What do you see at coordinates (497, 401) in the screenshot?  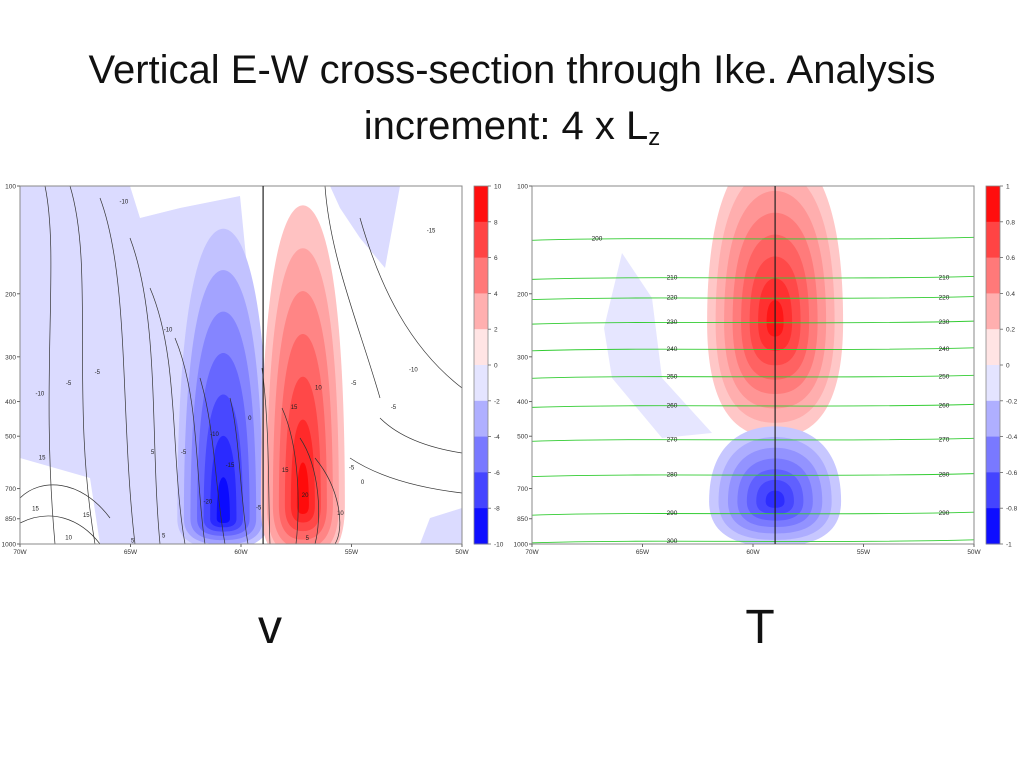 I see `v-colorbar-tick-label: -2` at bounding box center [497, 401].